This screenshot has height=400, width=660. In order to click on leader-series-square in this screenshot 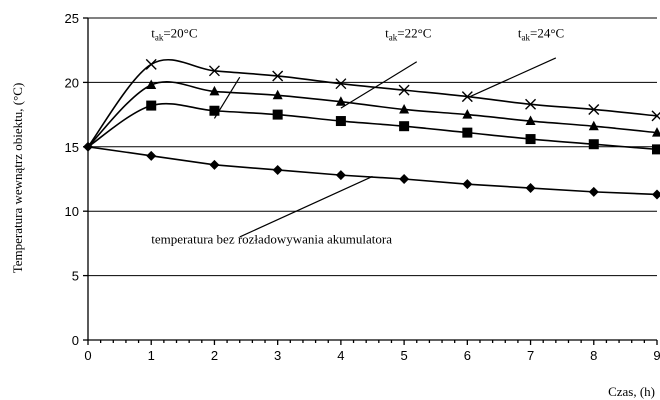, I will do `click(227, 97)`.